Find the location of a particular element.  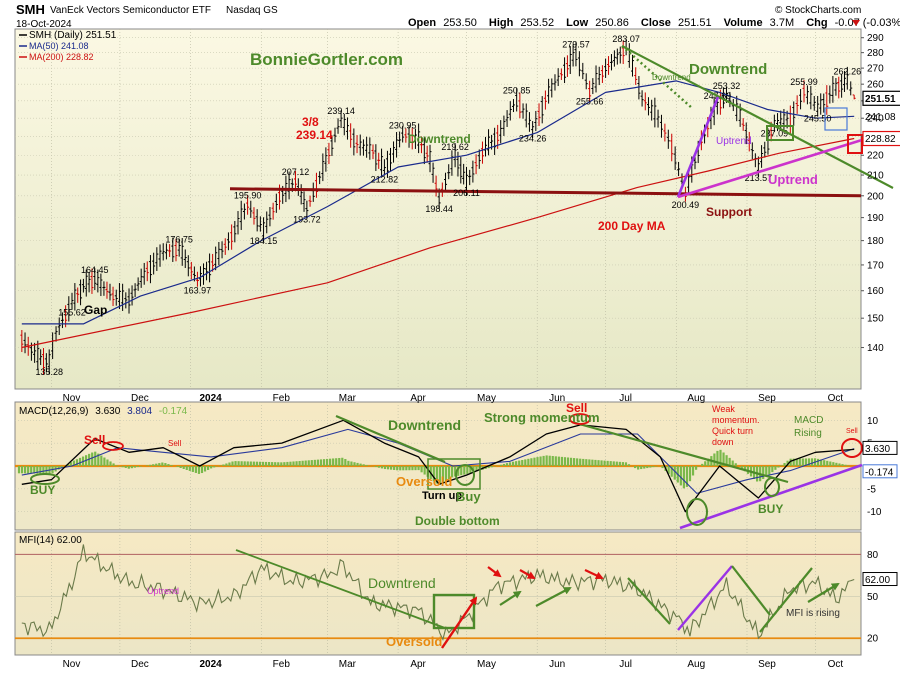

down-triangle-icon is located at coordinates (856, 23).